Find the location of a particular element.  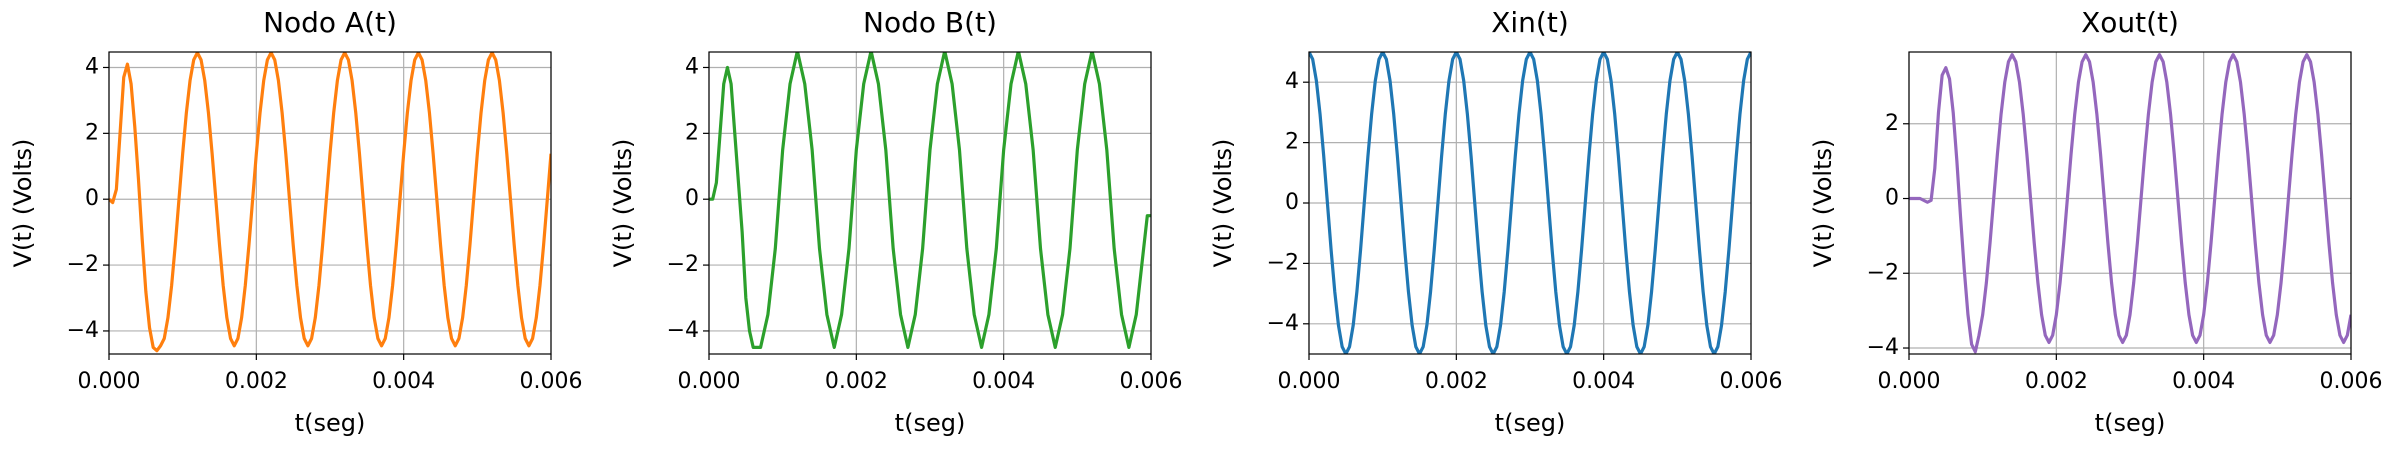

chart-title: Nodo A(t) is located at coordinates (330, 22).